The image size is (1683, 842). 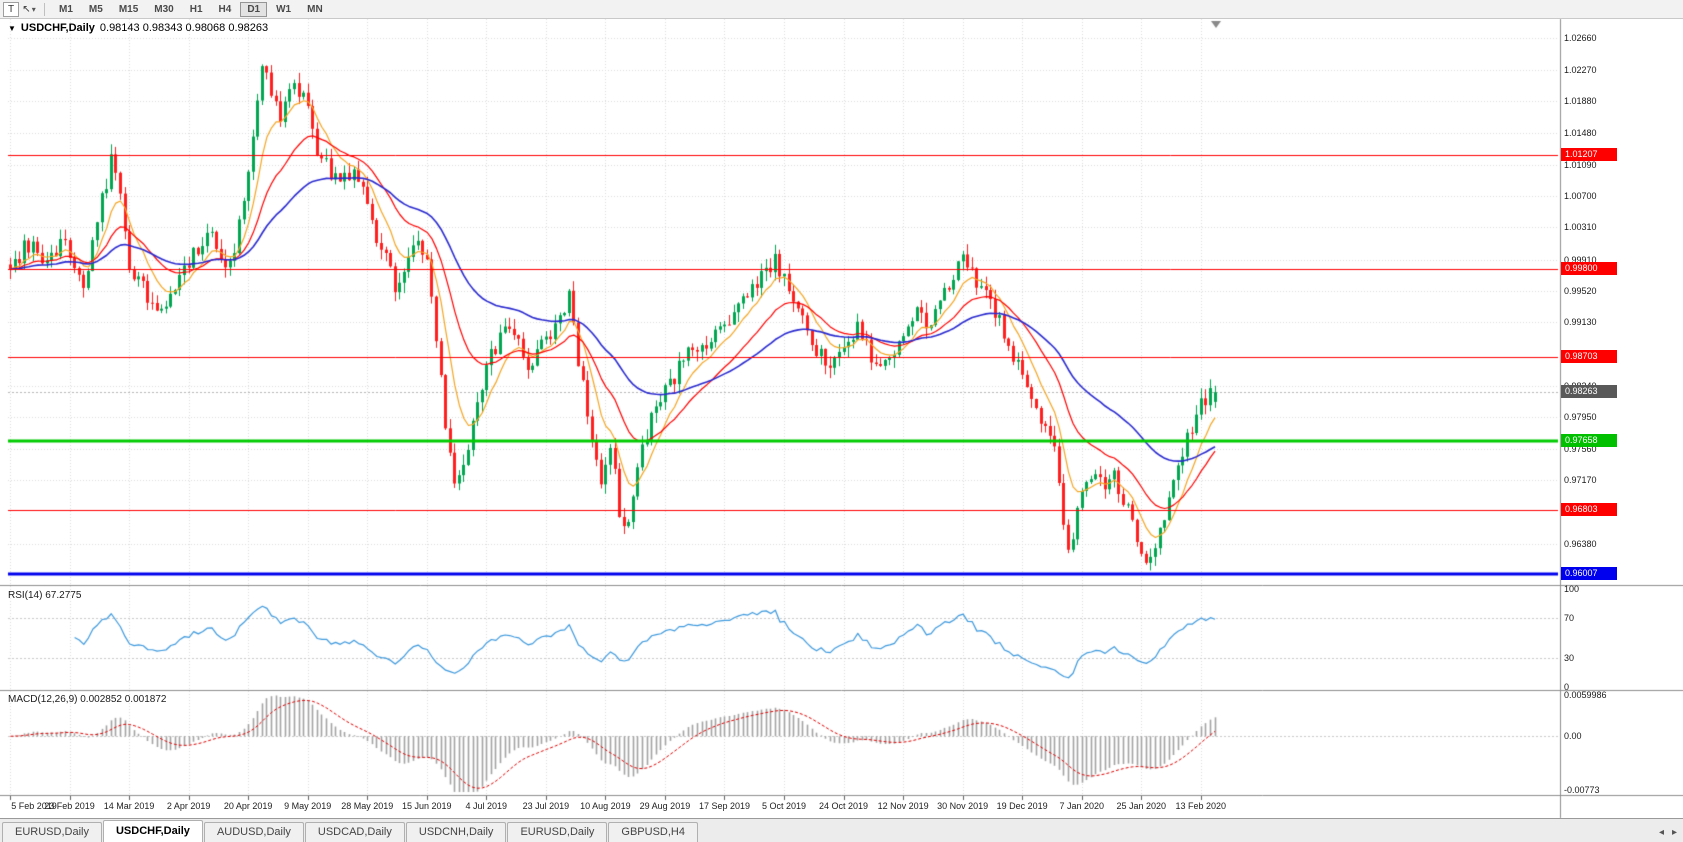 I want to click on price-axis-label: 1.02270, so click(x=1580, y=69).